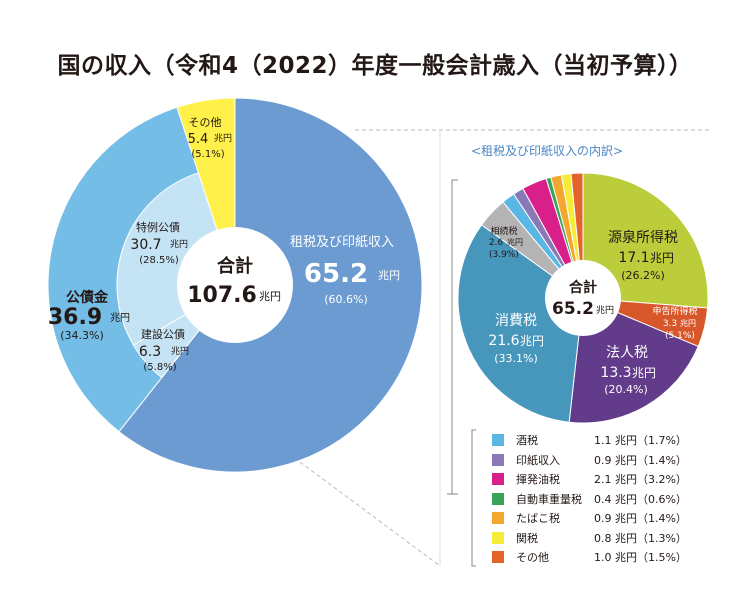  Describe the element at coordinates (573, 309) in the screenshot. I see `breakdown-center-value: 65.2` at that location.